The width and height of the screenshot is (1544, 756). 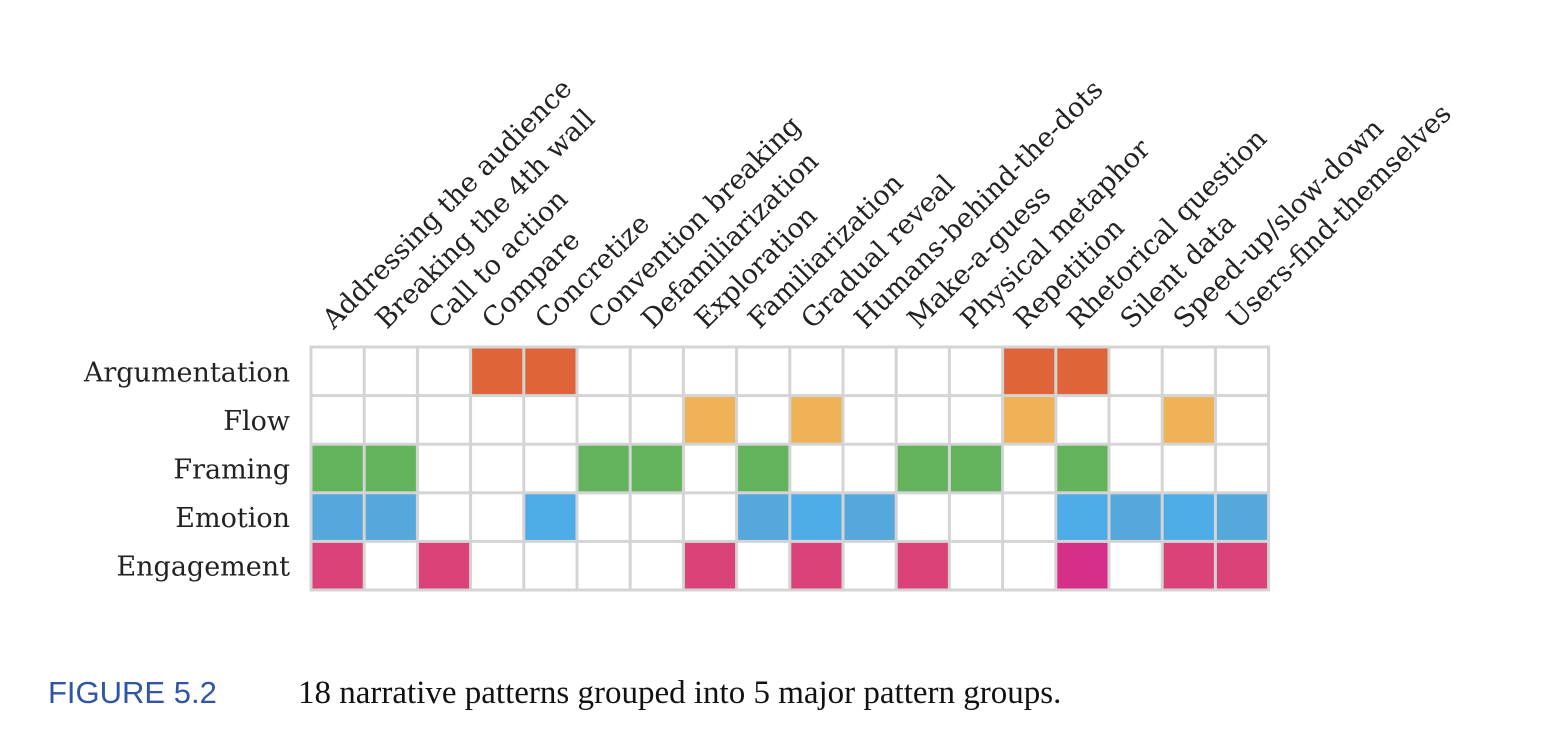 What do you see at coordinates (232, 518) in the screenshot?
I see `row-label: Emotion` at bounding box center [232, 518].